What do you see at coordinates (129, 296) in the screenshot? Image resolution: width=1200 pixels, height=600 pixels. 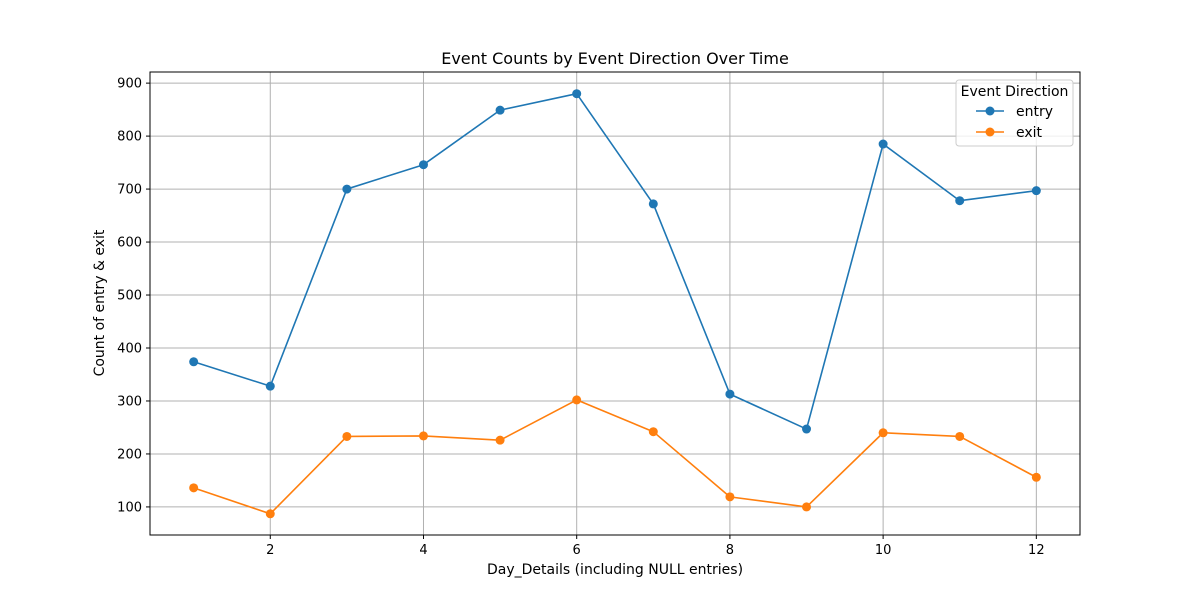 I see `y-tick-label: 500` at bounding box center [129, 296].